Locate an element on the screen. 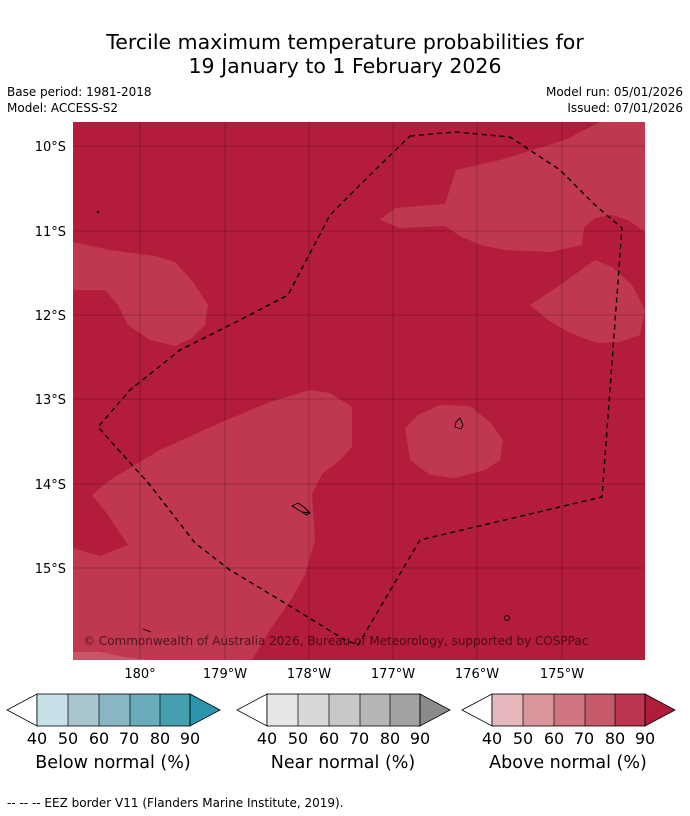 The height and width of the screenshot is (816, 690). lon-label: 175°W is located at coordinates (562, 674).